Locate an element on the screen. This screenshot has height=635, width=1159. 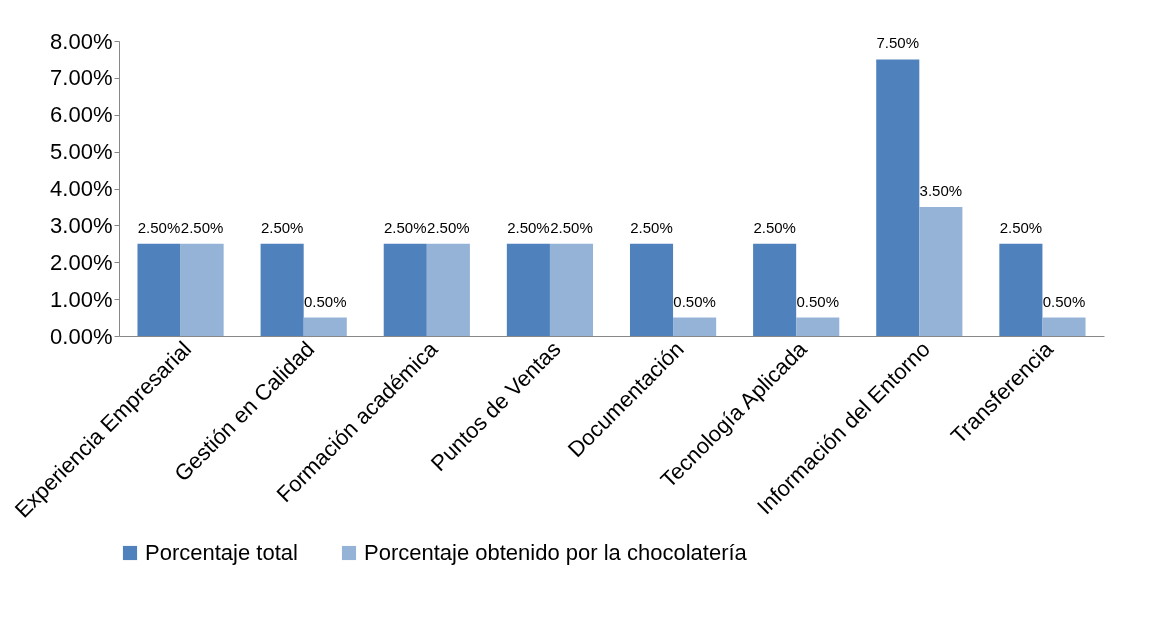
y-tick-label: 8.00% is located at coordinates (81, 41).